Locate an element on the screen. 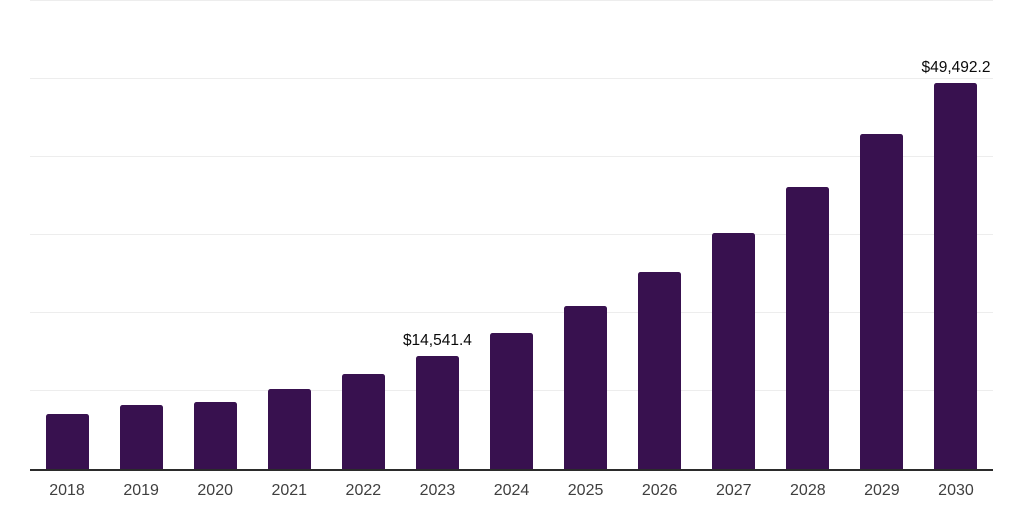 This screenshot has width=1024, height=512. x-tick-2024: 2024 is located at coordinates (511, 490).